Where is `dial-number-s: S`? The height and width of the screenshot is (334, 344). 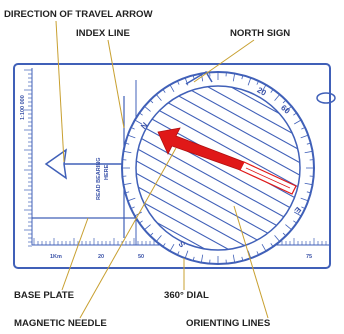 dial-number-s: S is located at coordinates (181, 244).